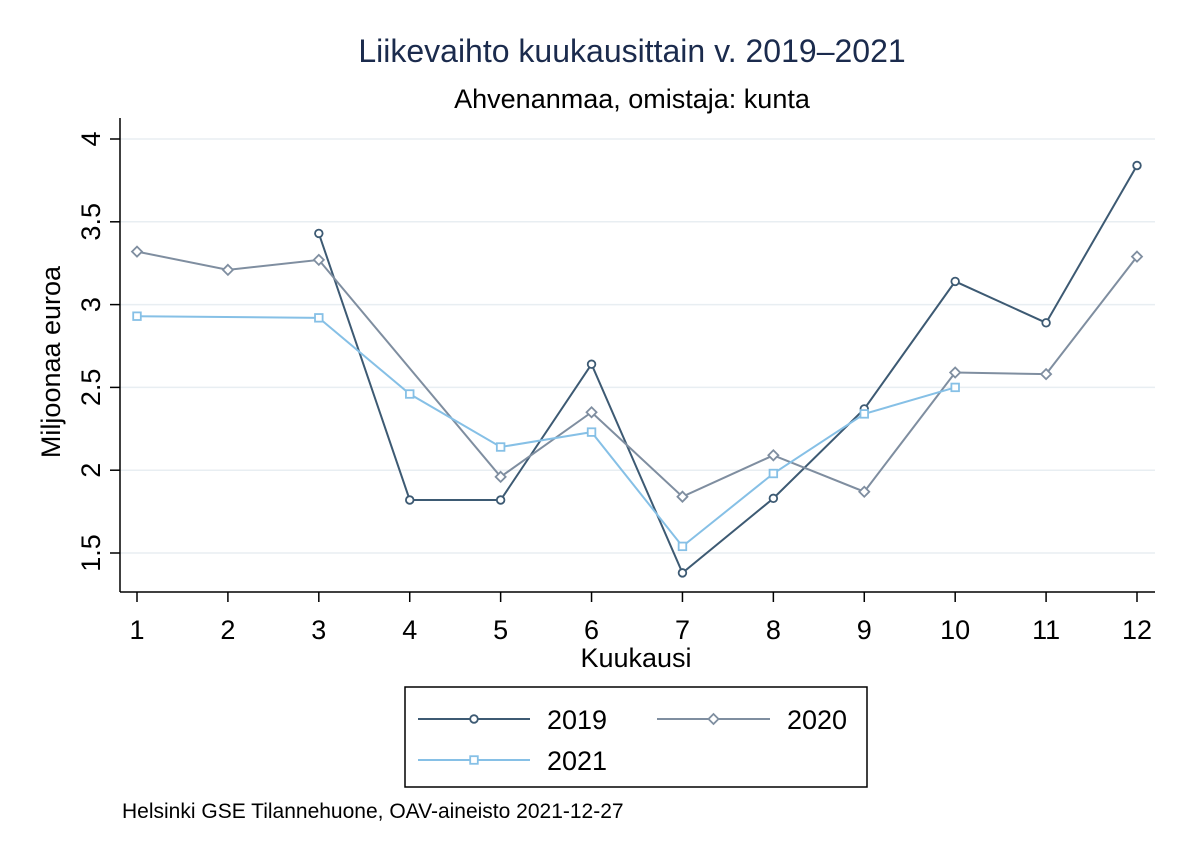 This screenshot has width=1186, height=862. Describe the element at coordinates (51, 361) in the screenshot. I see `y-axis-title: Miljoonaa euroa` at that location.